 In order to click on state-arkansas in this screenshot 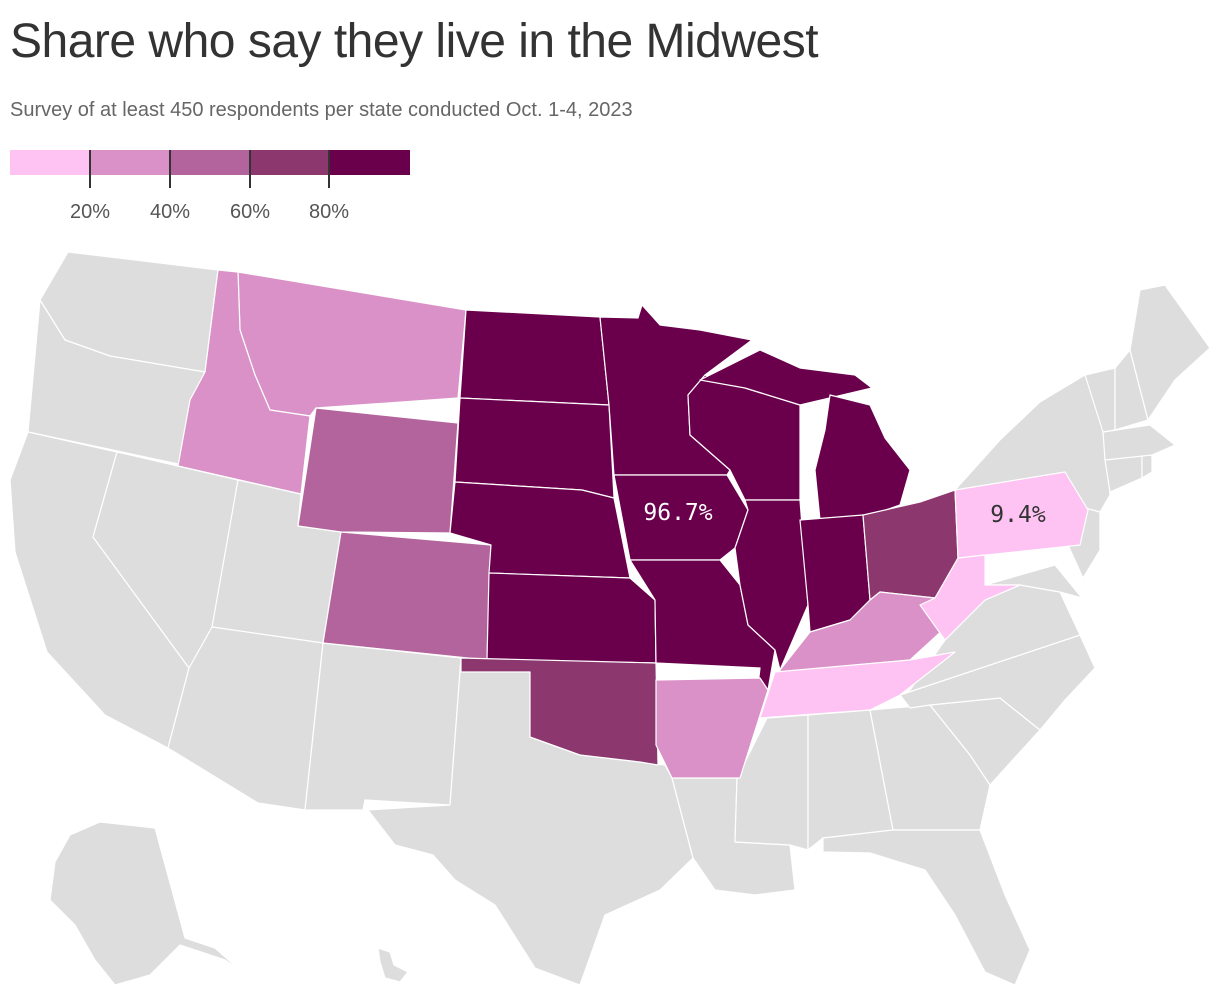, I will do `click(712, 728)`.